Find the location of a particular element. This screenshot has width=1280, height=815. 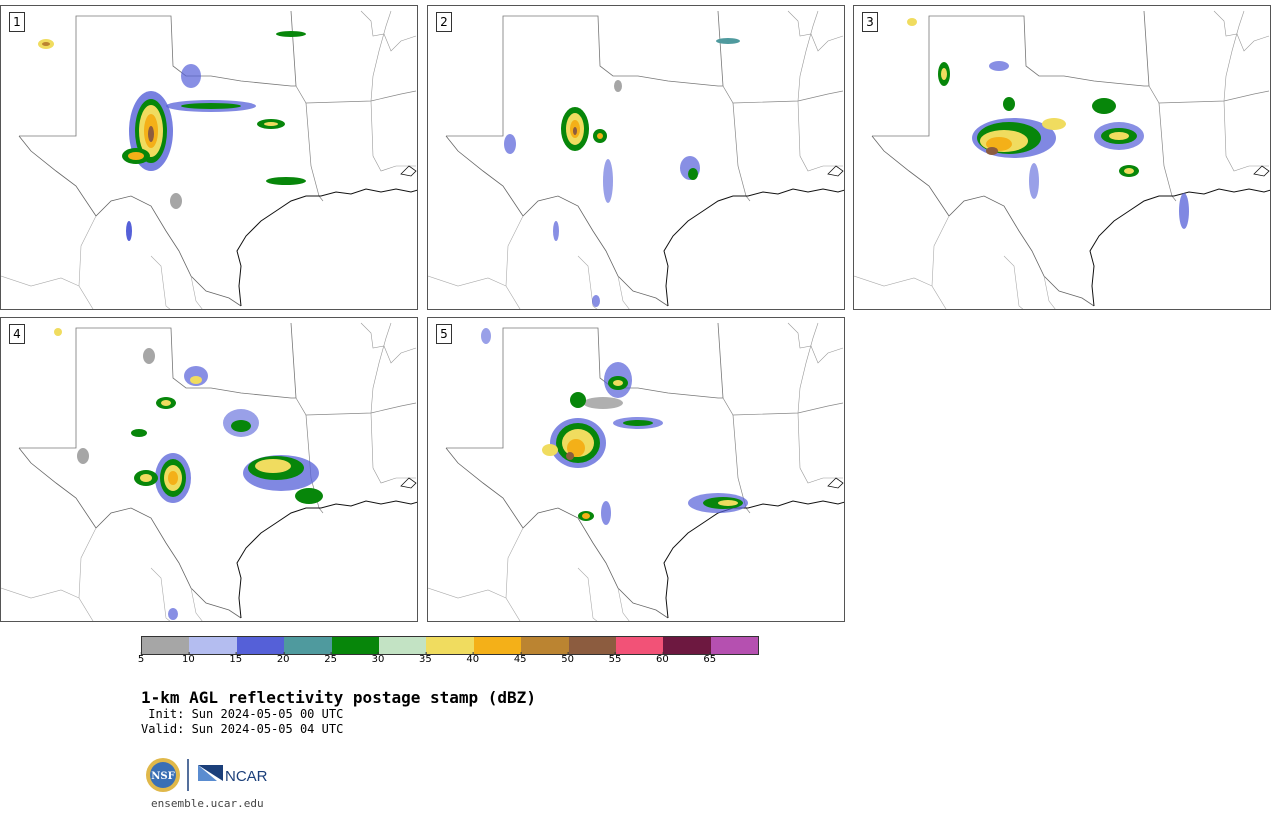

panel-number-label: 5 is located at coordinates (444, 334).